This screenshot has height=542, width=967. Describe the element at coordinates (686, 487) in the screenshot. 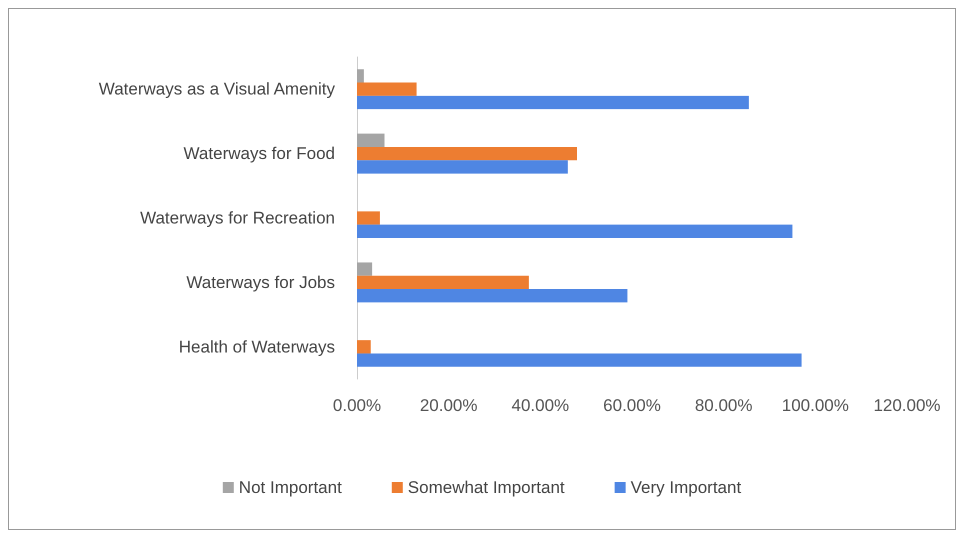

I see `legend-label: Very Important` at that location.